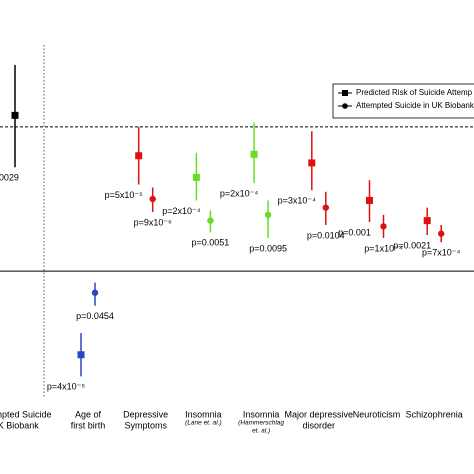 The height and width of the screenshot is (474, 474). I want to click on p-value-label: p=0.0095, so click(268, 248).